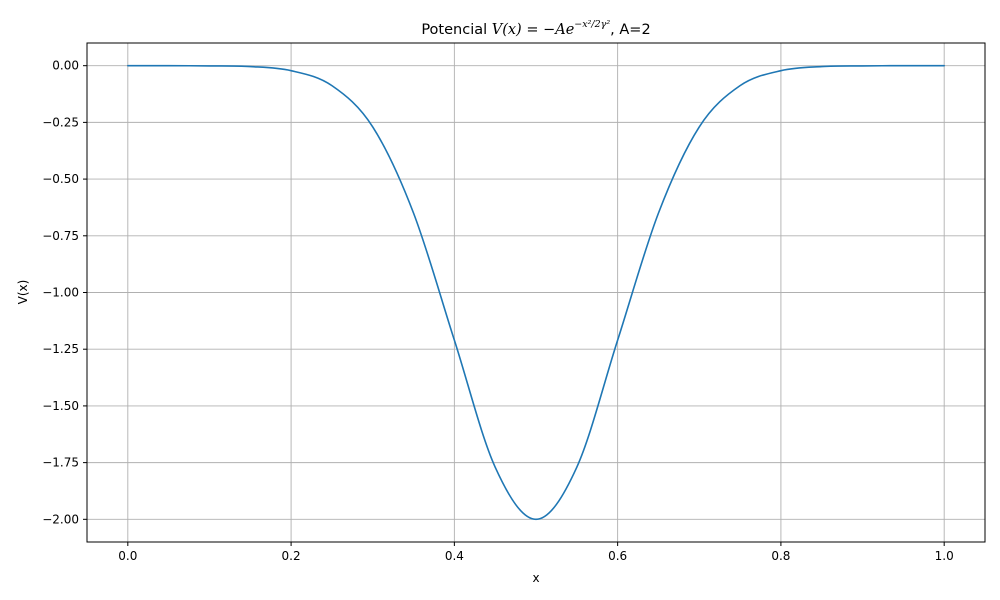 This screenshot has width=1000, height=600. Describe the element at coordinates (454, 556) in the screenshot. I see `x-tick-label: 0.4` at that location.